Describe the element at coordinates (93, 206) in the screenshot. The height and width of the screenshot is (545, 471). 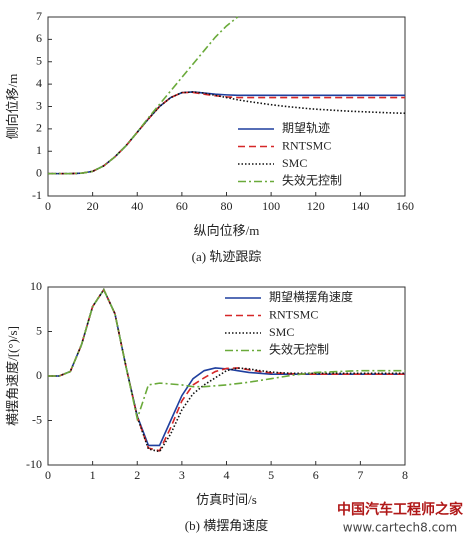
I see `x-tick-label: 20` at that location.